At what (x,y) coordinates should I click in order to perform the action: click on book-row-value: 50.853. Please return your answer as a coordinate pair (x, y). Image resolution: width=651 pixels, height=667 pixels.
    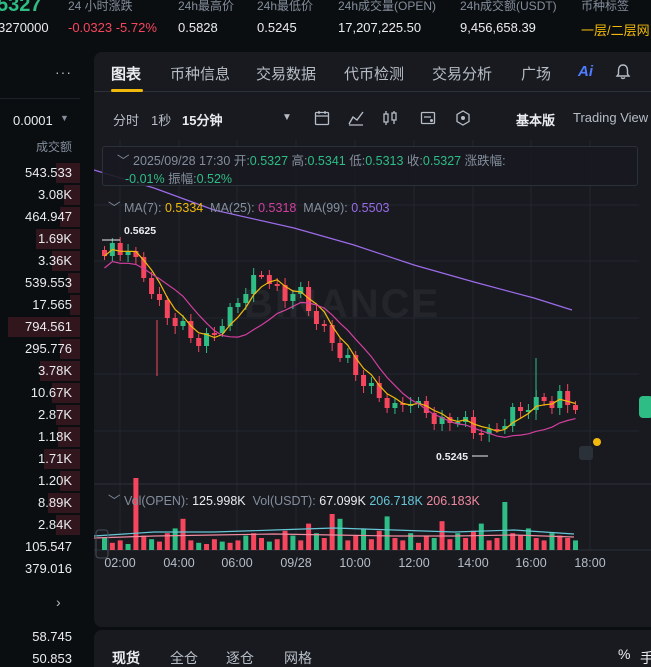
    Looking at the image, I should click on (52, 658).